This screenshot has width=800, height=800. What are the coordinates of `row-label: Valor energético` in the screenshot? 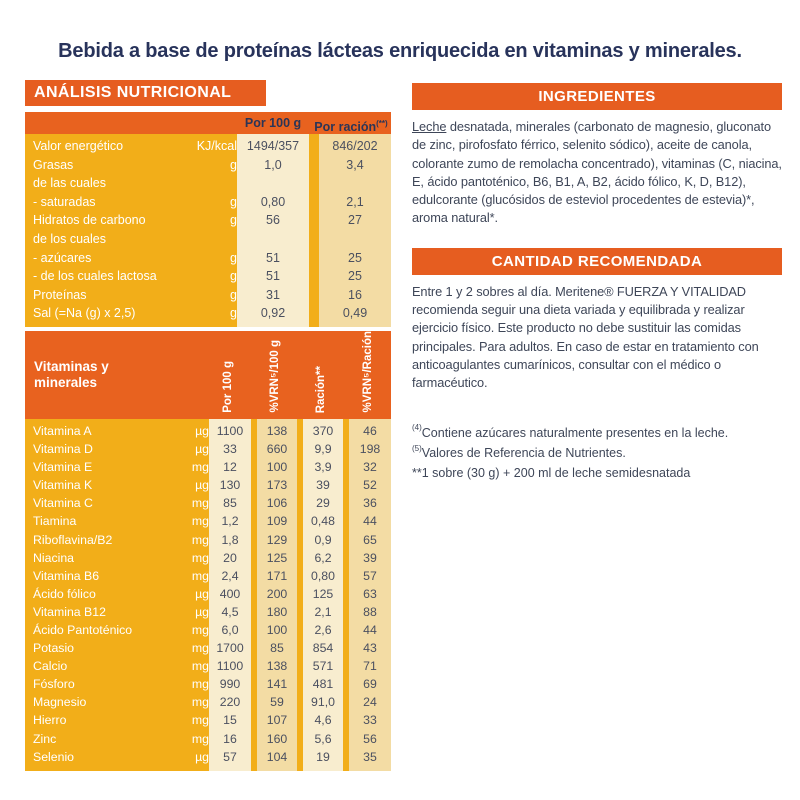 It's located at (78, 146).